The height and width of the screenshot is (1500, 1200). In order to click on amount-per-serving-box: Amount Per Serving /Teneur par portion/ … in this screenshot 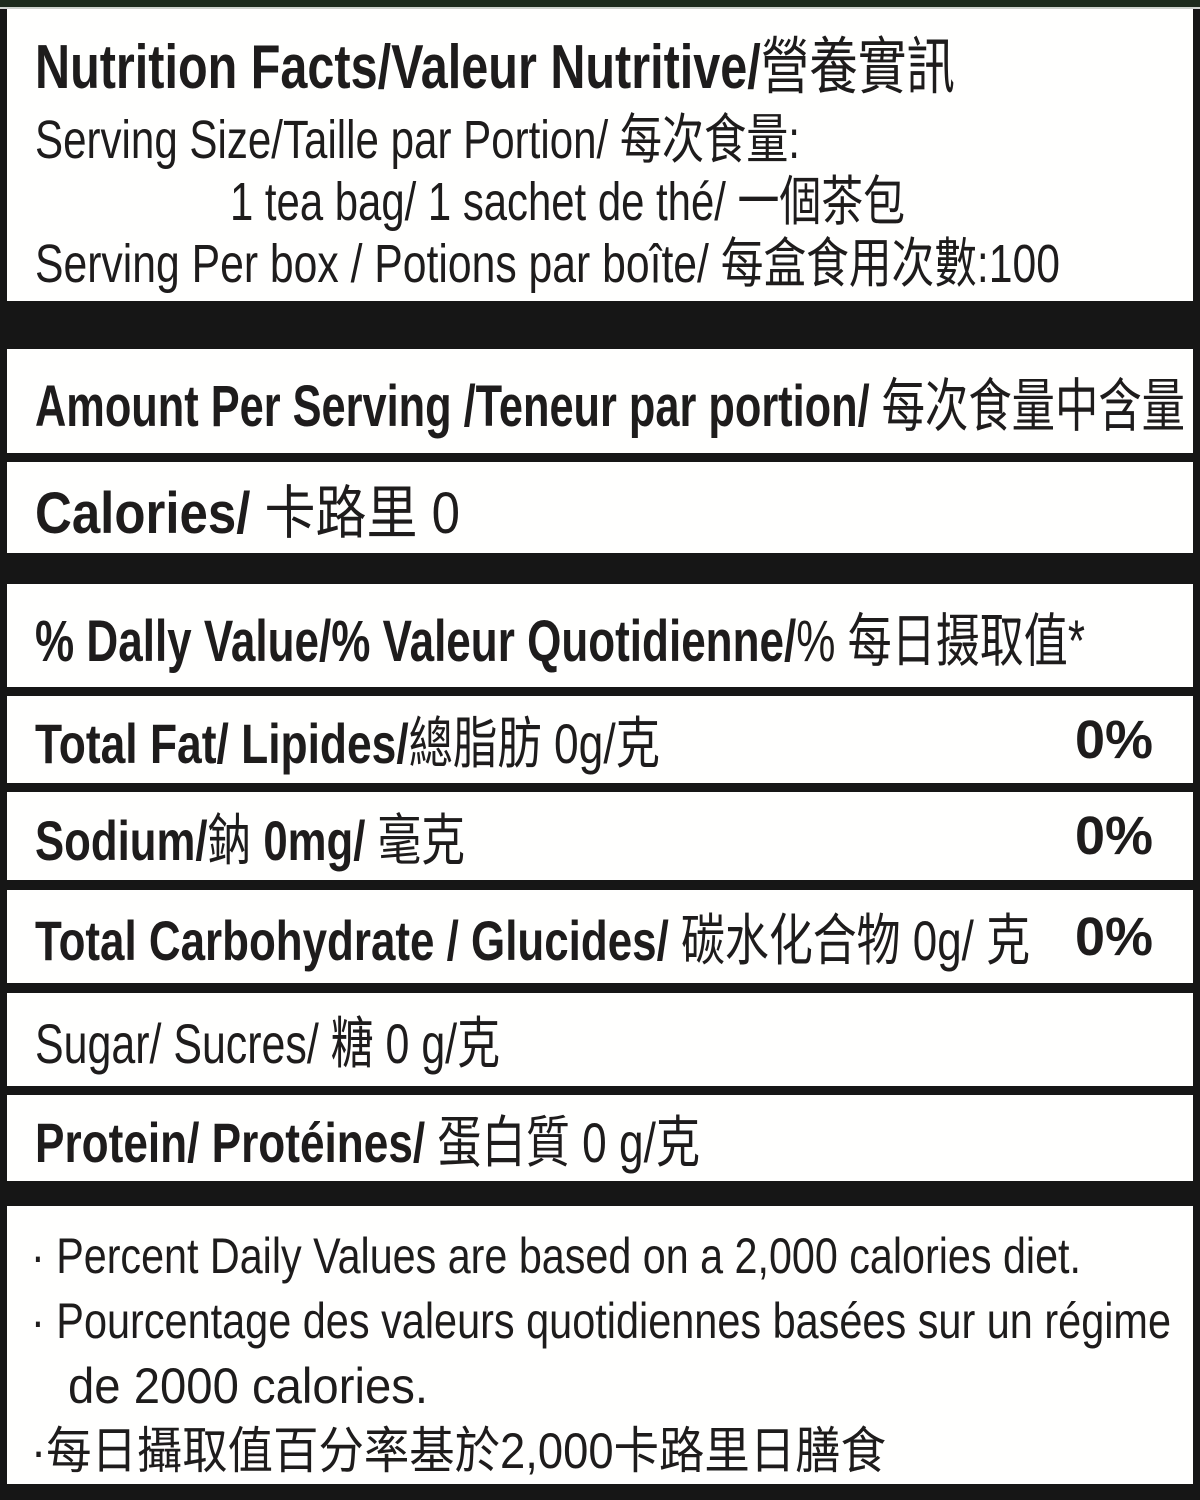, I will do `click(600, 401)`.